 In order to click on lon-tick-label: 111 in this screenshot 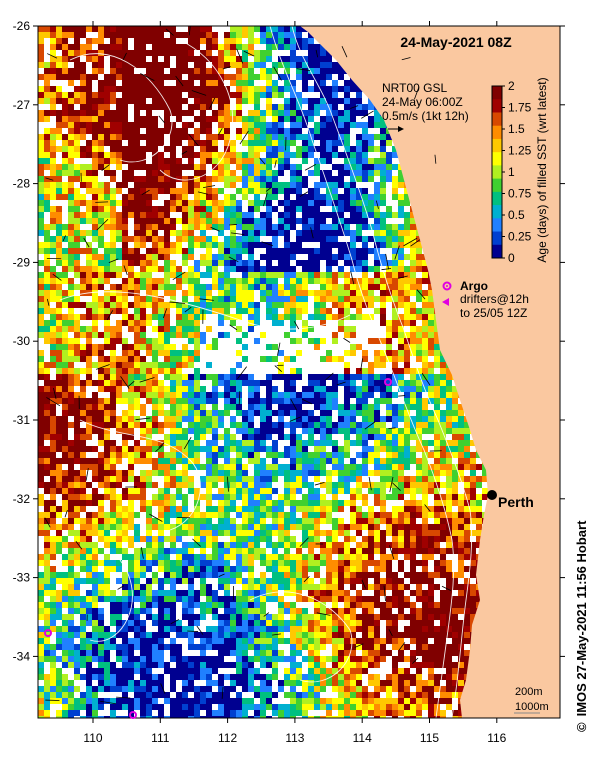, I will do `click(160, 738)`.